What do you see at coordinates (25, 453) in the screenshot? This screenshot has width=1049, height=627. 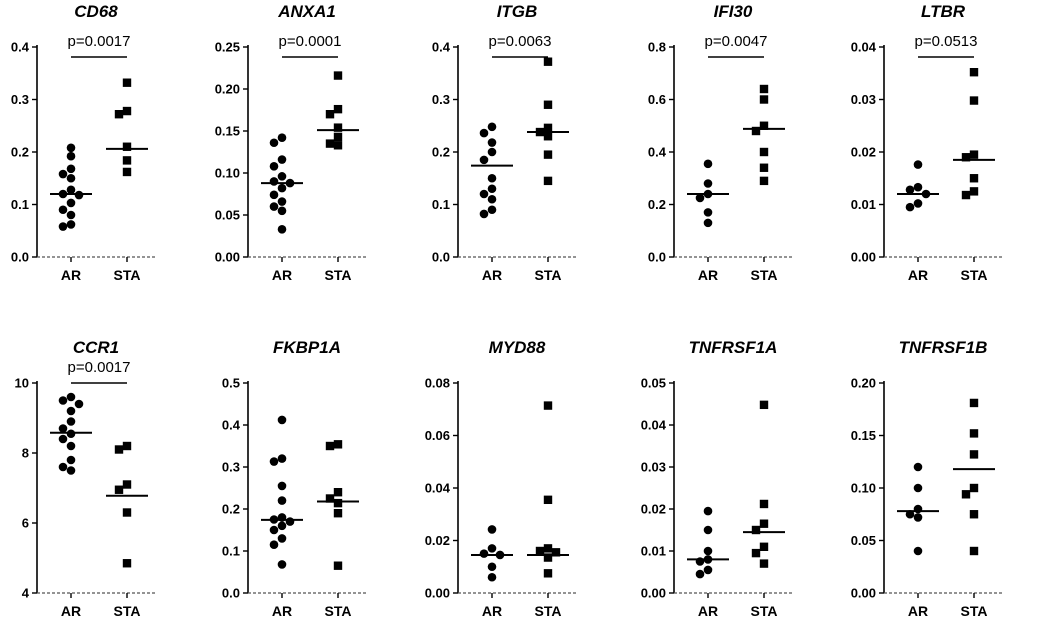 I see `y-tick-label: 8` at bounding box center [25, 453].